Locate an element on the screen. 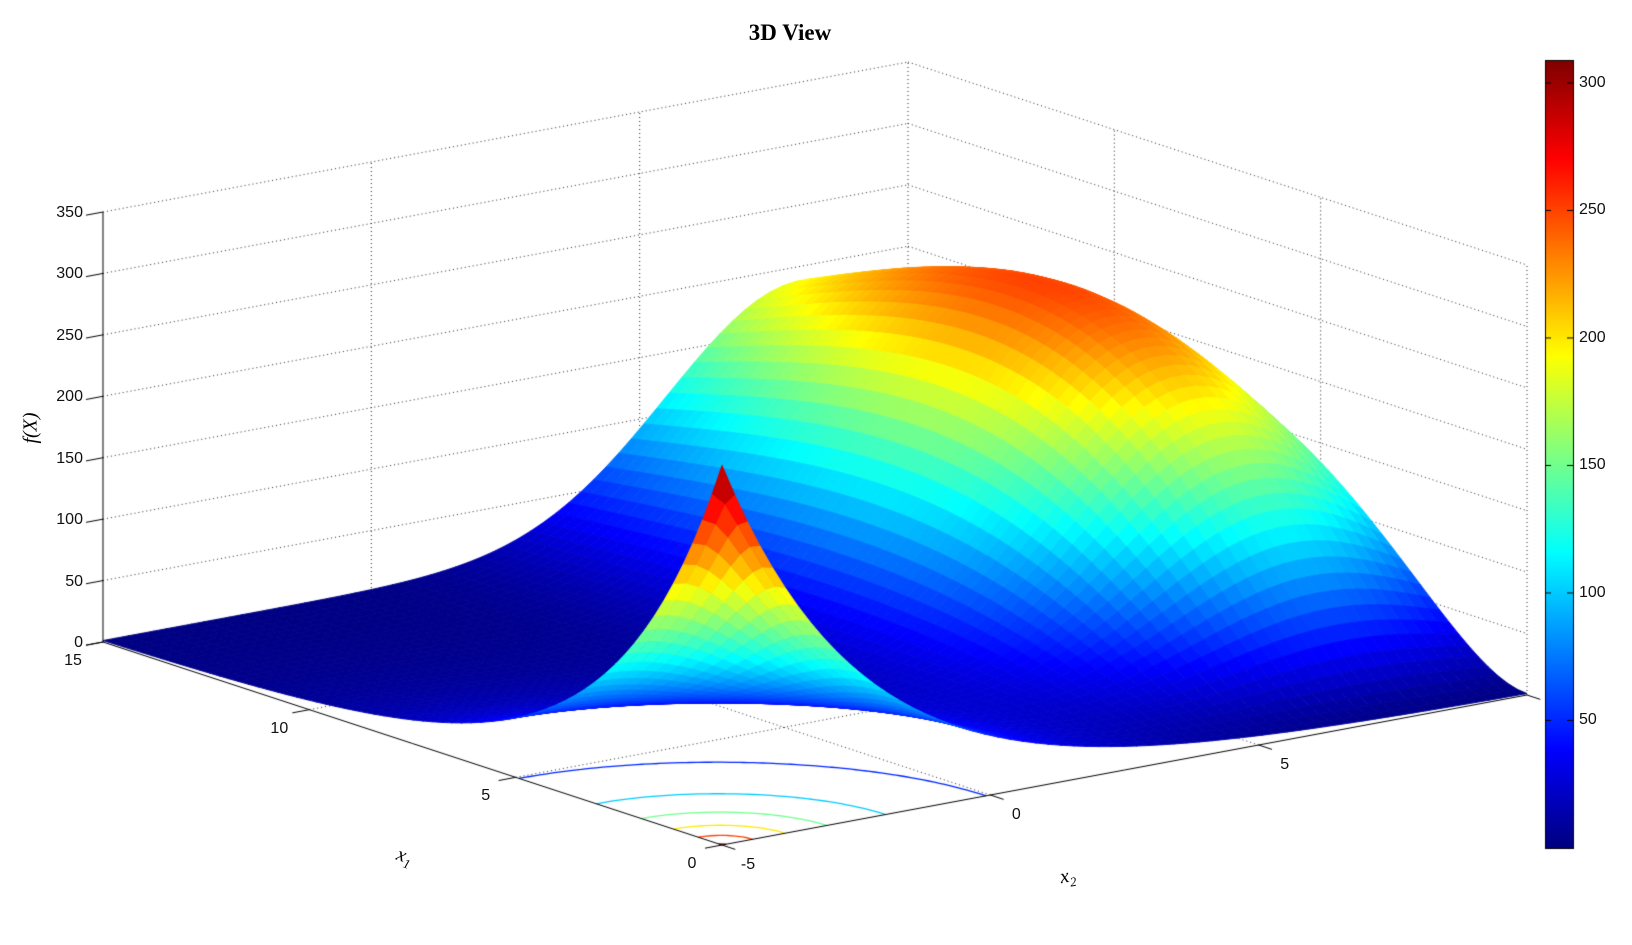 This screenshot has height=945, width=1632. z-tick-label: 50 is located at coordinates (74, 581).